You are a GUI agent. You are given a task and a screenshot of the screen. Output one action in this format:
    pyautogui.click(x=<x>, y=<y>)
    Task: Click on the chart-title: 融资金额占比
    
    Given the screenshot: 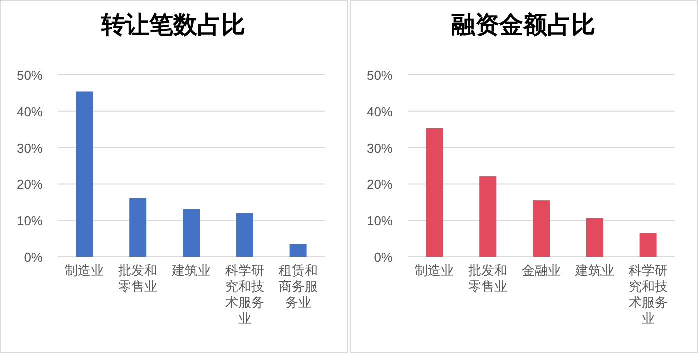 What is the action you would take?
    pyautogui.click(x=524, y=24)
    